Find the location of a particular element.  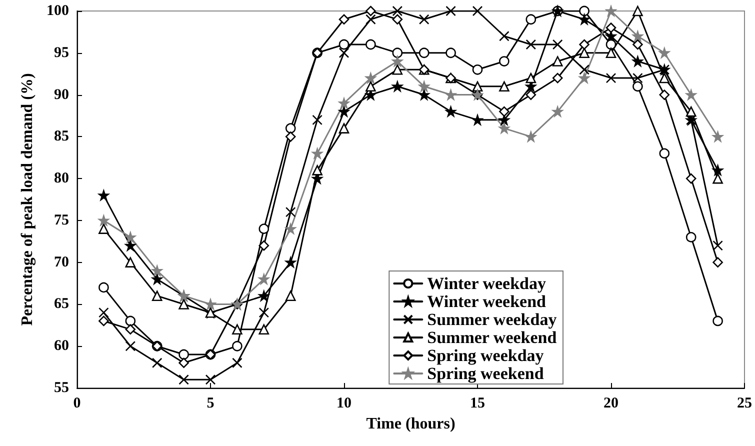

y-tick-label: 75 is located at coordinates (61, 220).